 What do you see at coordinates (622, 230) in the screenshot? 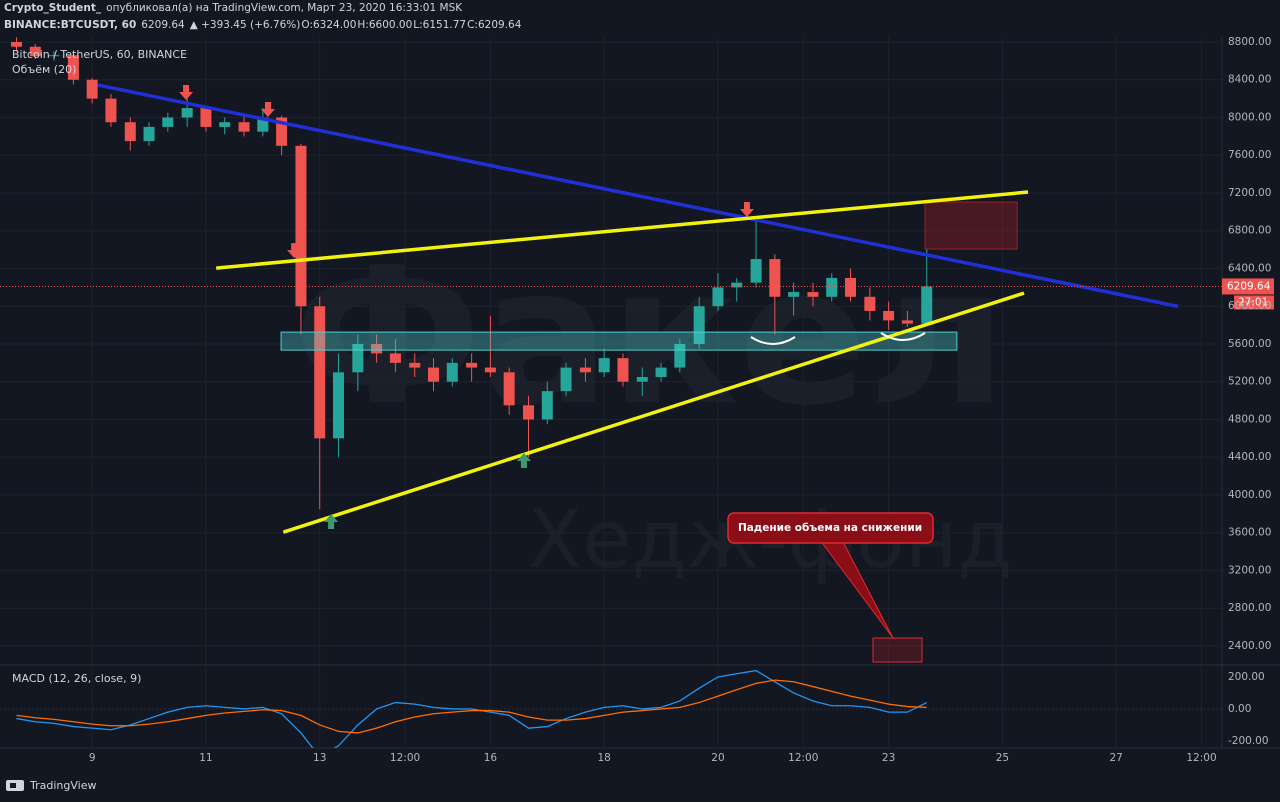
I see `trendline` at bounding box center [622, 230].